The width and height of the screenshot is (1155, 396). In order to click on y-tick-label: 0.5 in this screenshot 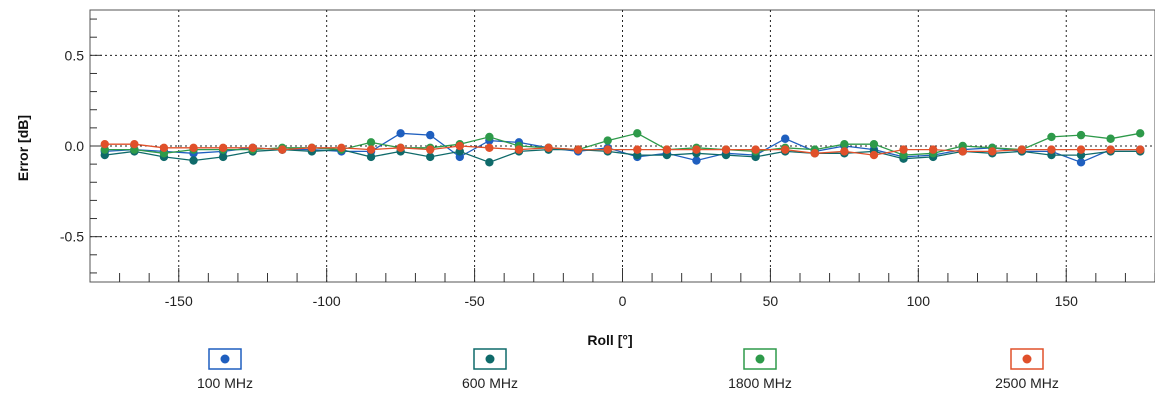, I will do `click(75, 55)`.